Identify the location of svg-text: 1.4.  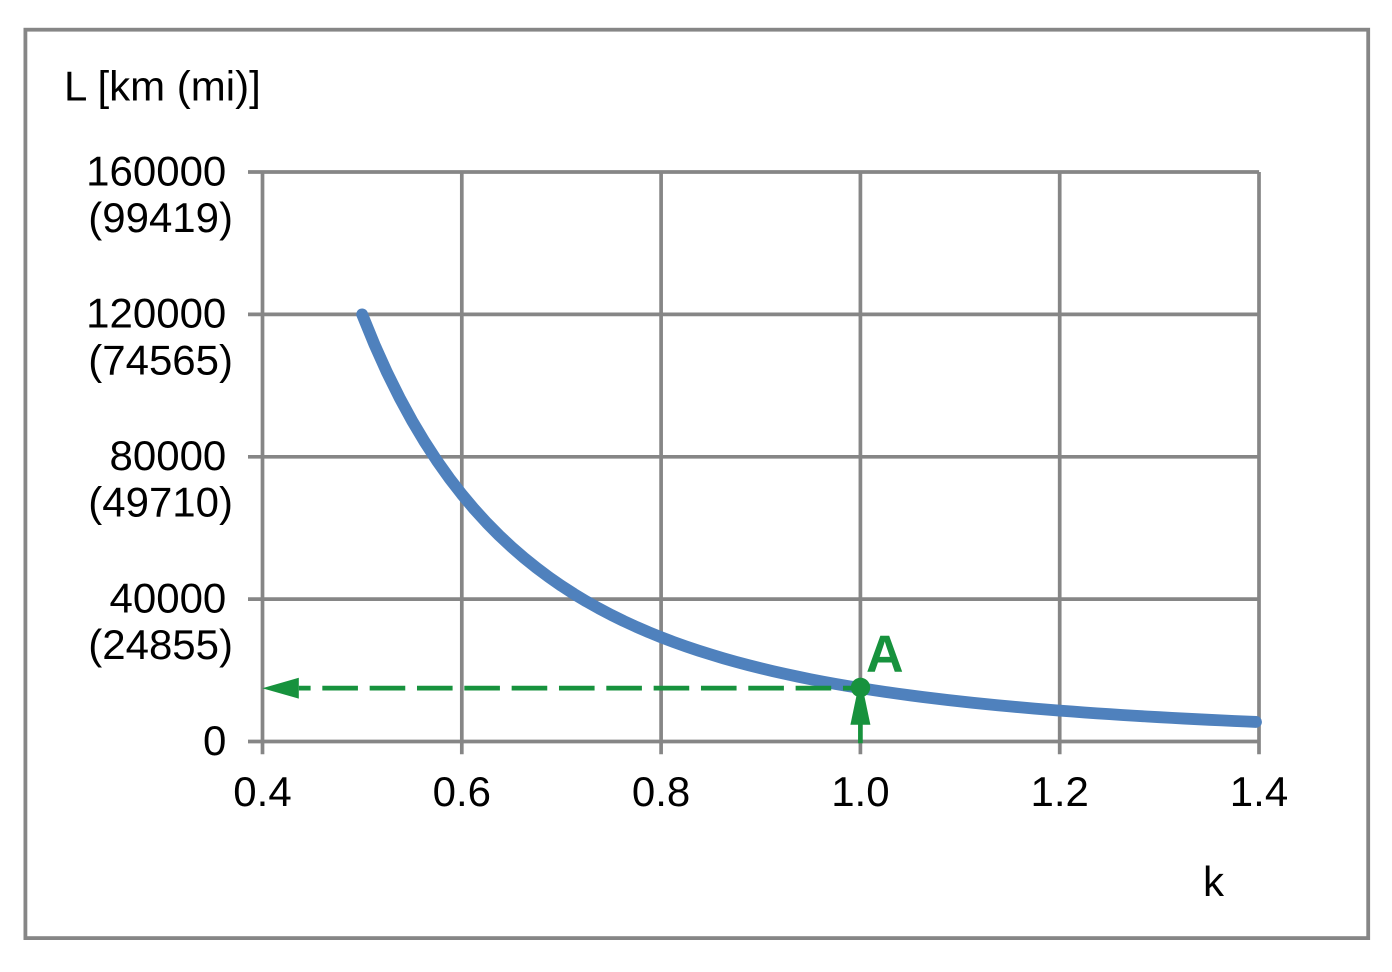
(1259, 791).